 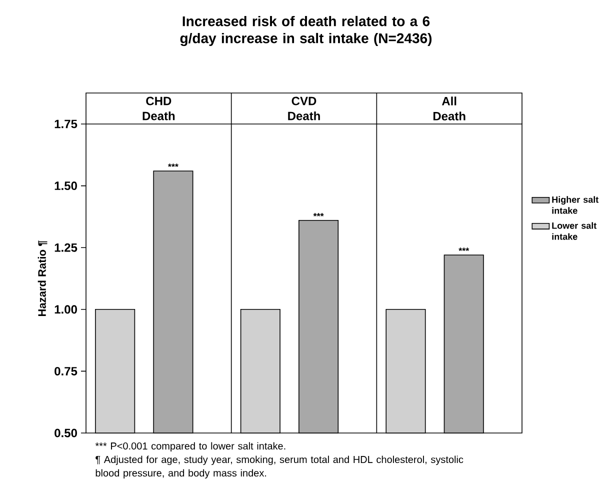 What do you see at coordinates (306, 31) in the screenshot?
I see `chart-title: Increased risk of death related to a 6 g/day increase in salt intake (N=2436)` at bounding box center [306, 31].